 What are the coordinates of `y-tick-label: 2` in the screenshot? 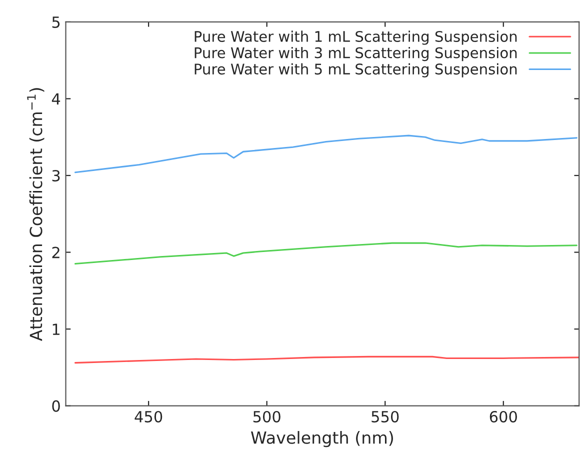 It's located at (56, 252).